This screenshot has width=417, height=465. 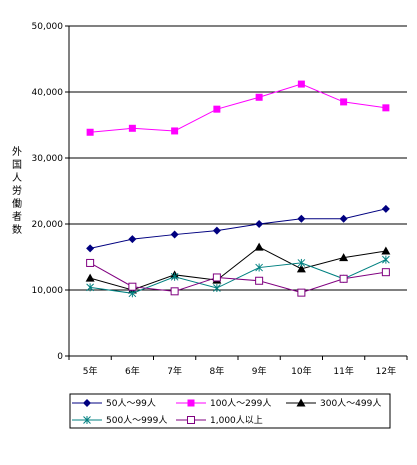 What do you see at coordinates (60, 357) in the screenshot?
I see `y-tick-label: 0` at bounding box center [60, 357].